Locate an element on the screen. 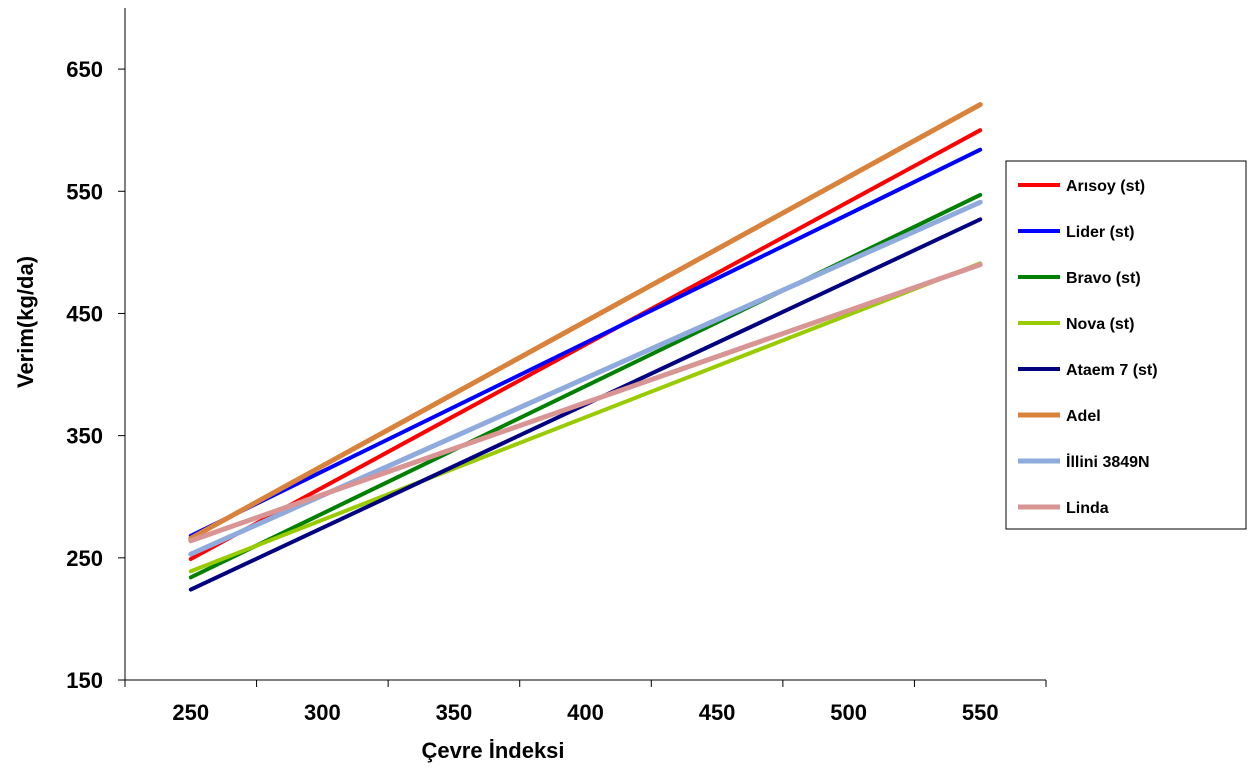  x-tick-label: 250 is located at coordinates (190, 712).